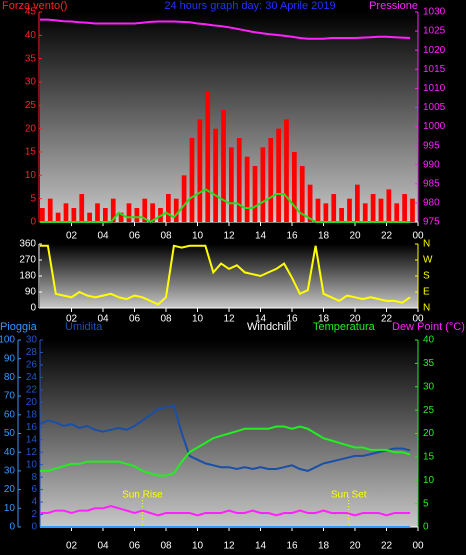 This screenshot has width=466, height=555. I want to click on y2-tick-label: 995, so click(431, 145).